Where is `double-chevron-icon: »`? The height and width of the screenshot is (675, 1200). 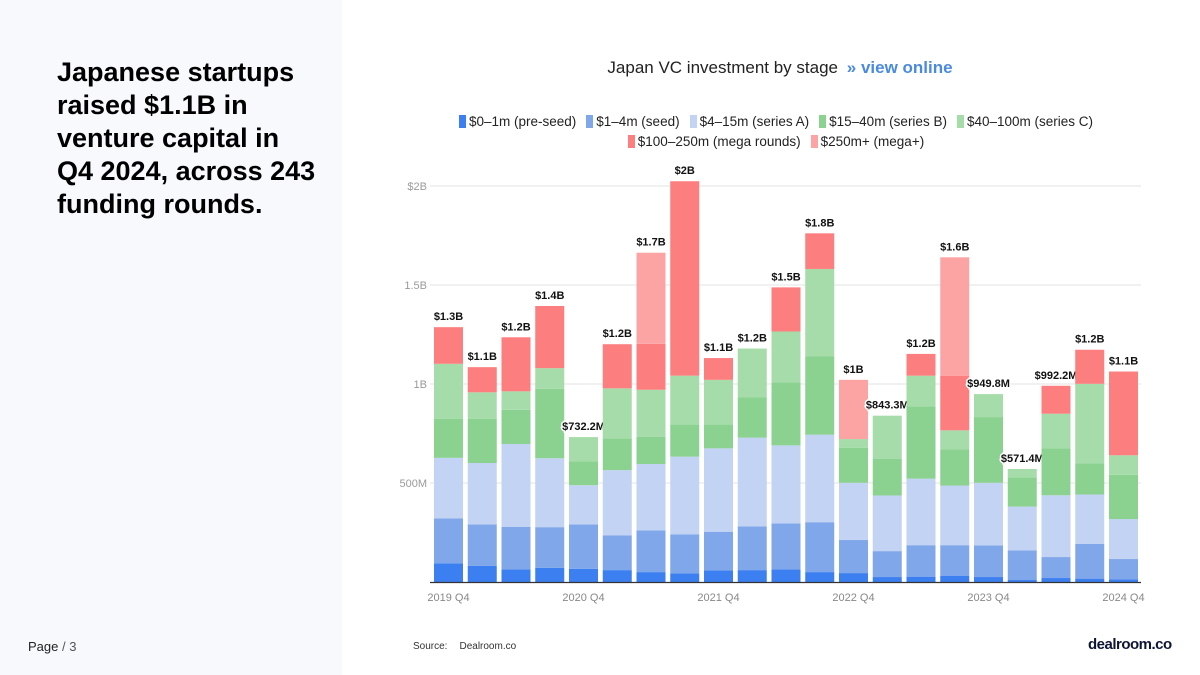 double-chevron-icon: » is located at coordinates (851, 67).